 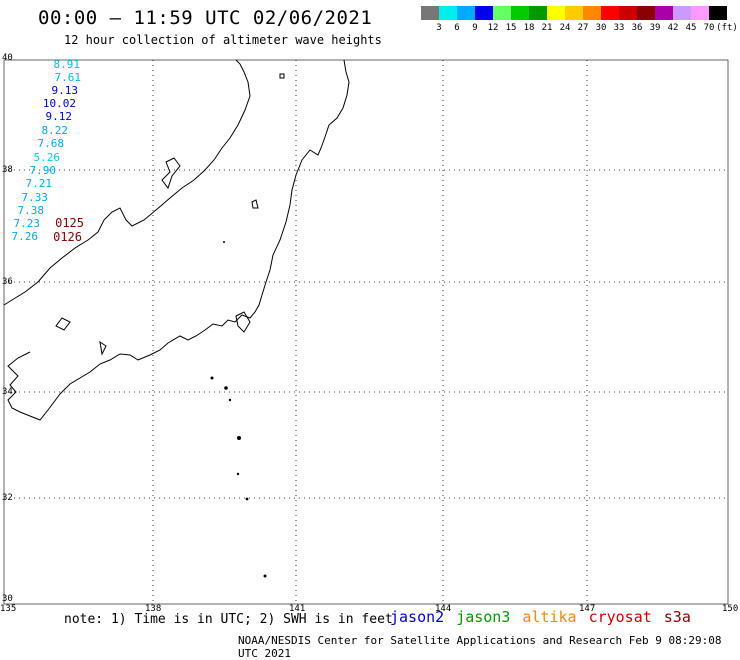 I want to click on wave-value: 7.21, so click(x=39, y=183).